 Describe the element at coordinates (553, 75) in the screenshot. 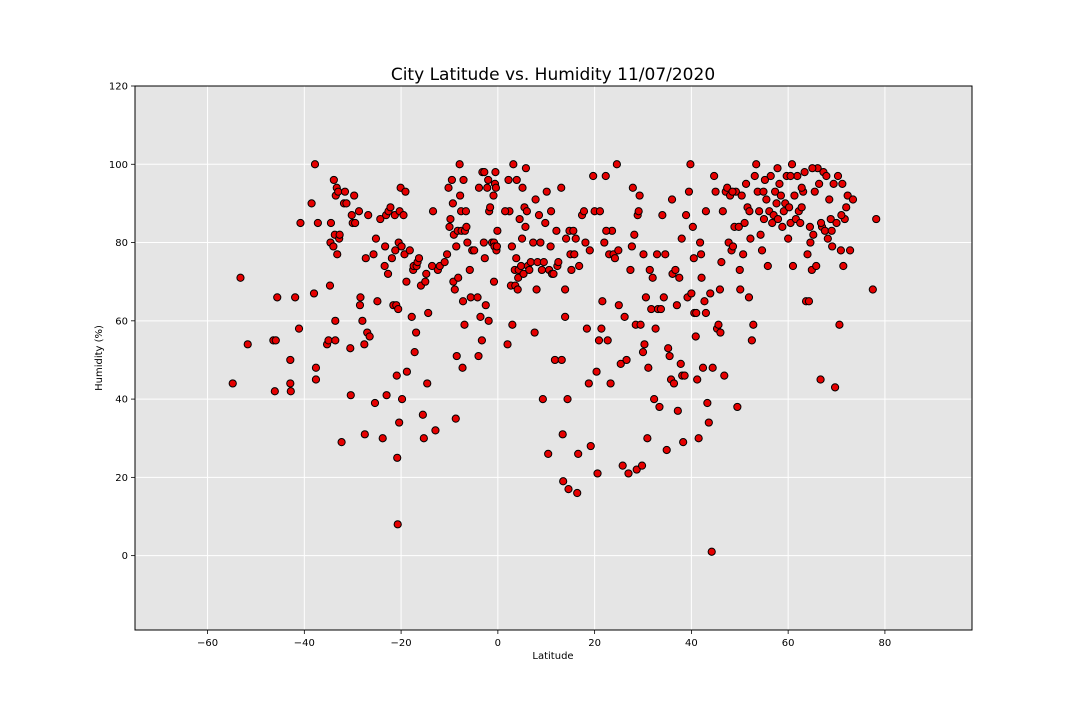

I see `chart-title: City Latitude vs. Humidity 11/07/2020` at that location.